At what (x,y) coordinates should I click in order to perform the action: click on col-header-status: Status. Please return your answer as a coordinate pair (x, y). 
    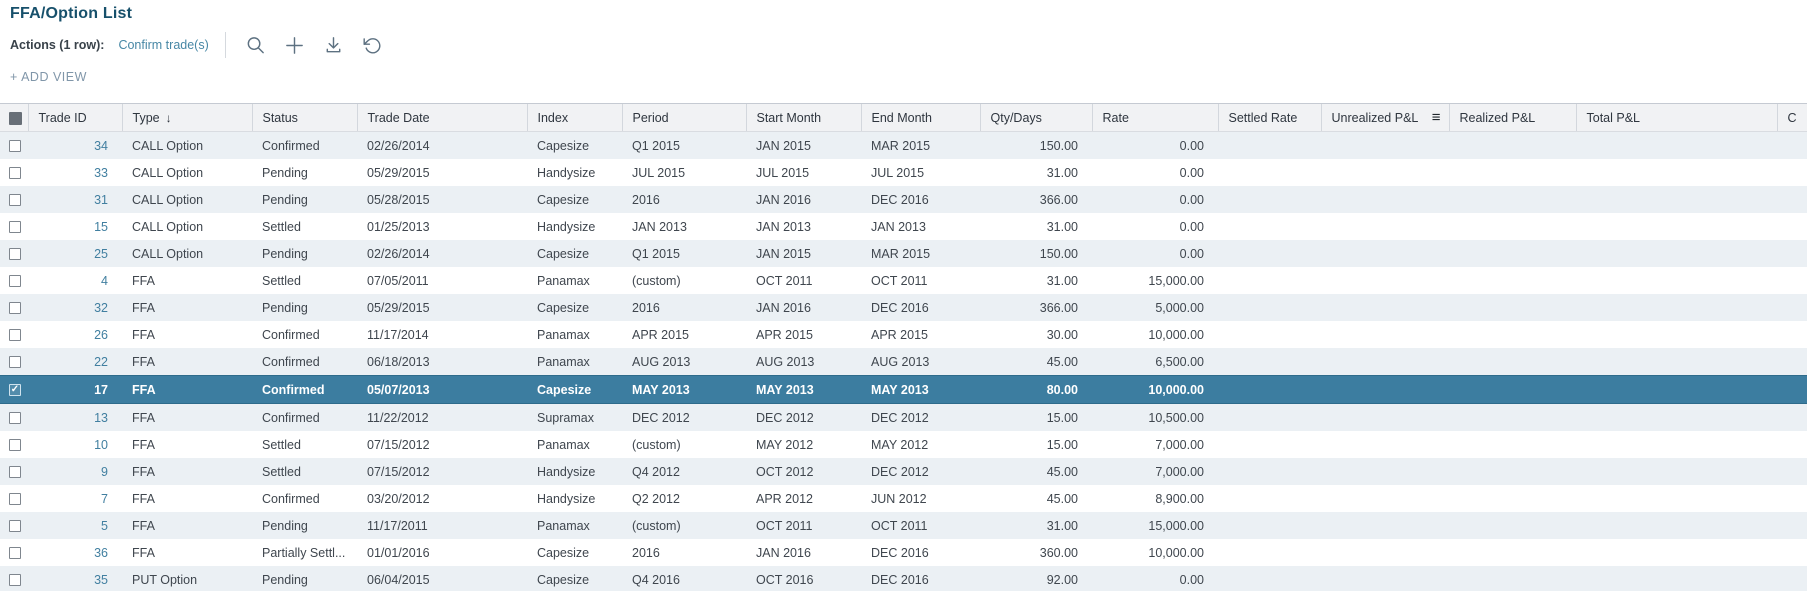
    Looking at the image, I should click on (304, 117).